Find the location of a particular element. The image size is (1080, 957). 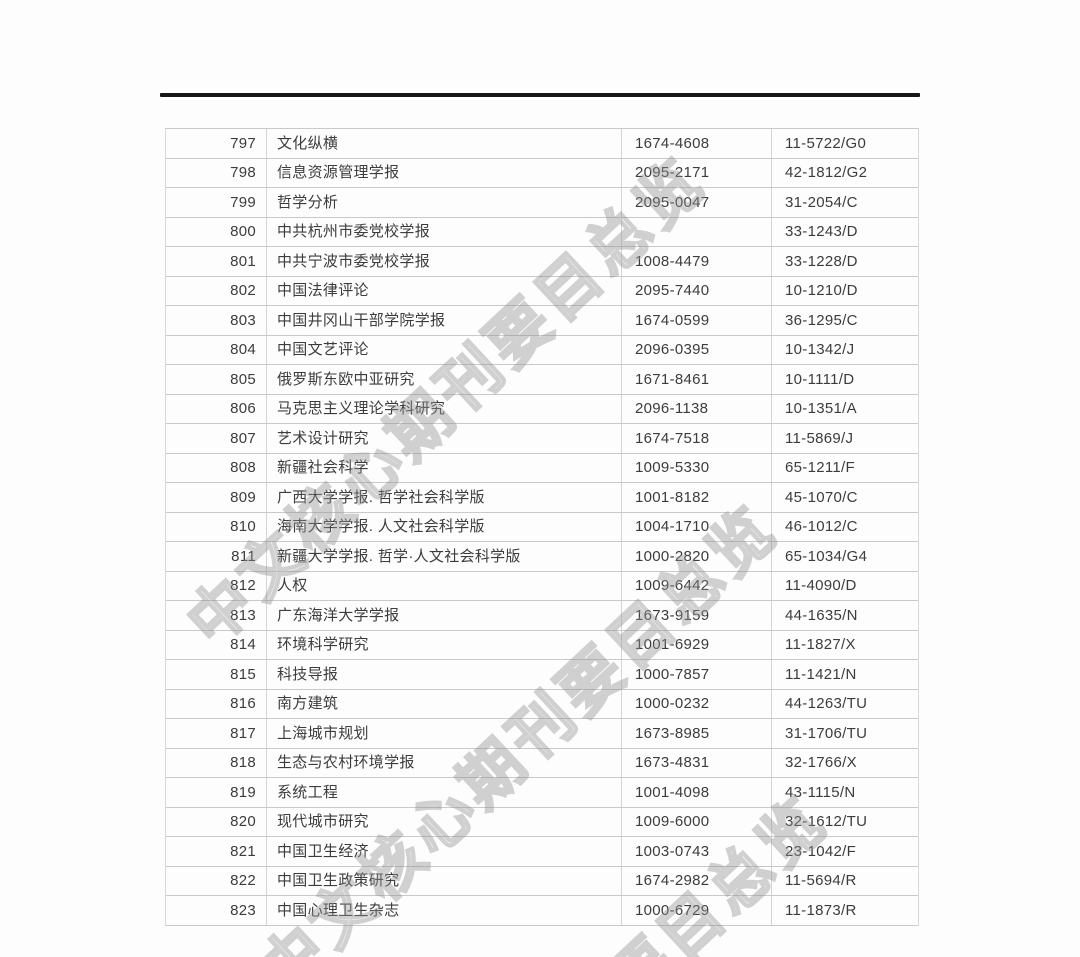

issn-cell: 1674-7518 is located at coordinates (697, 438).